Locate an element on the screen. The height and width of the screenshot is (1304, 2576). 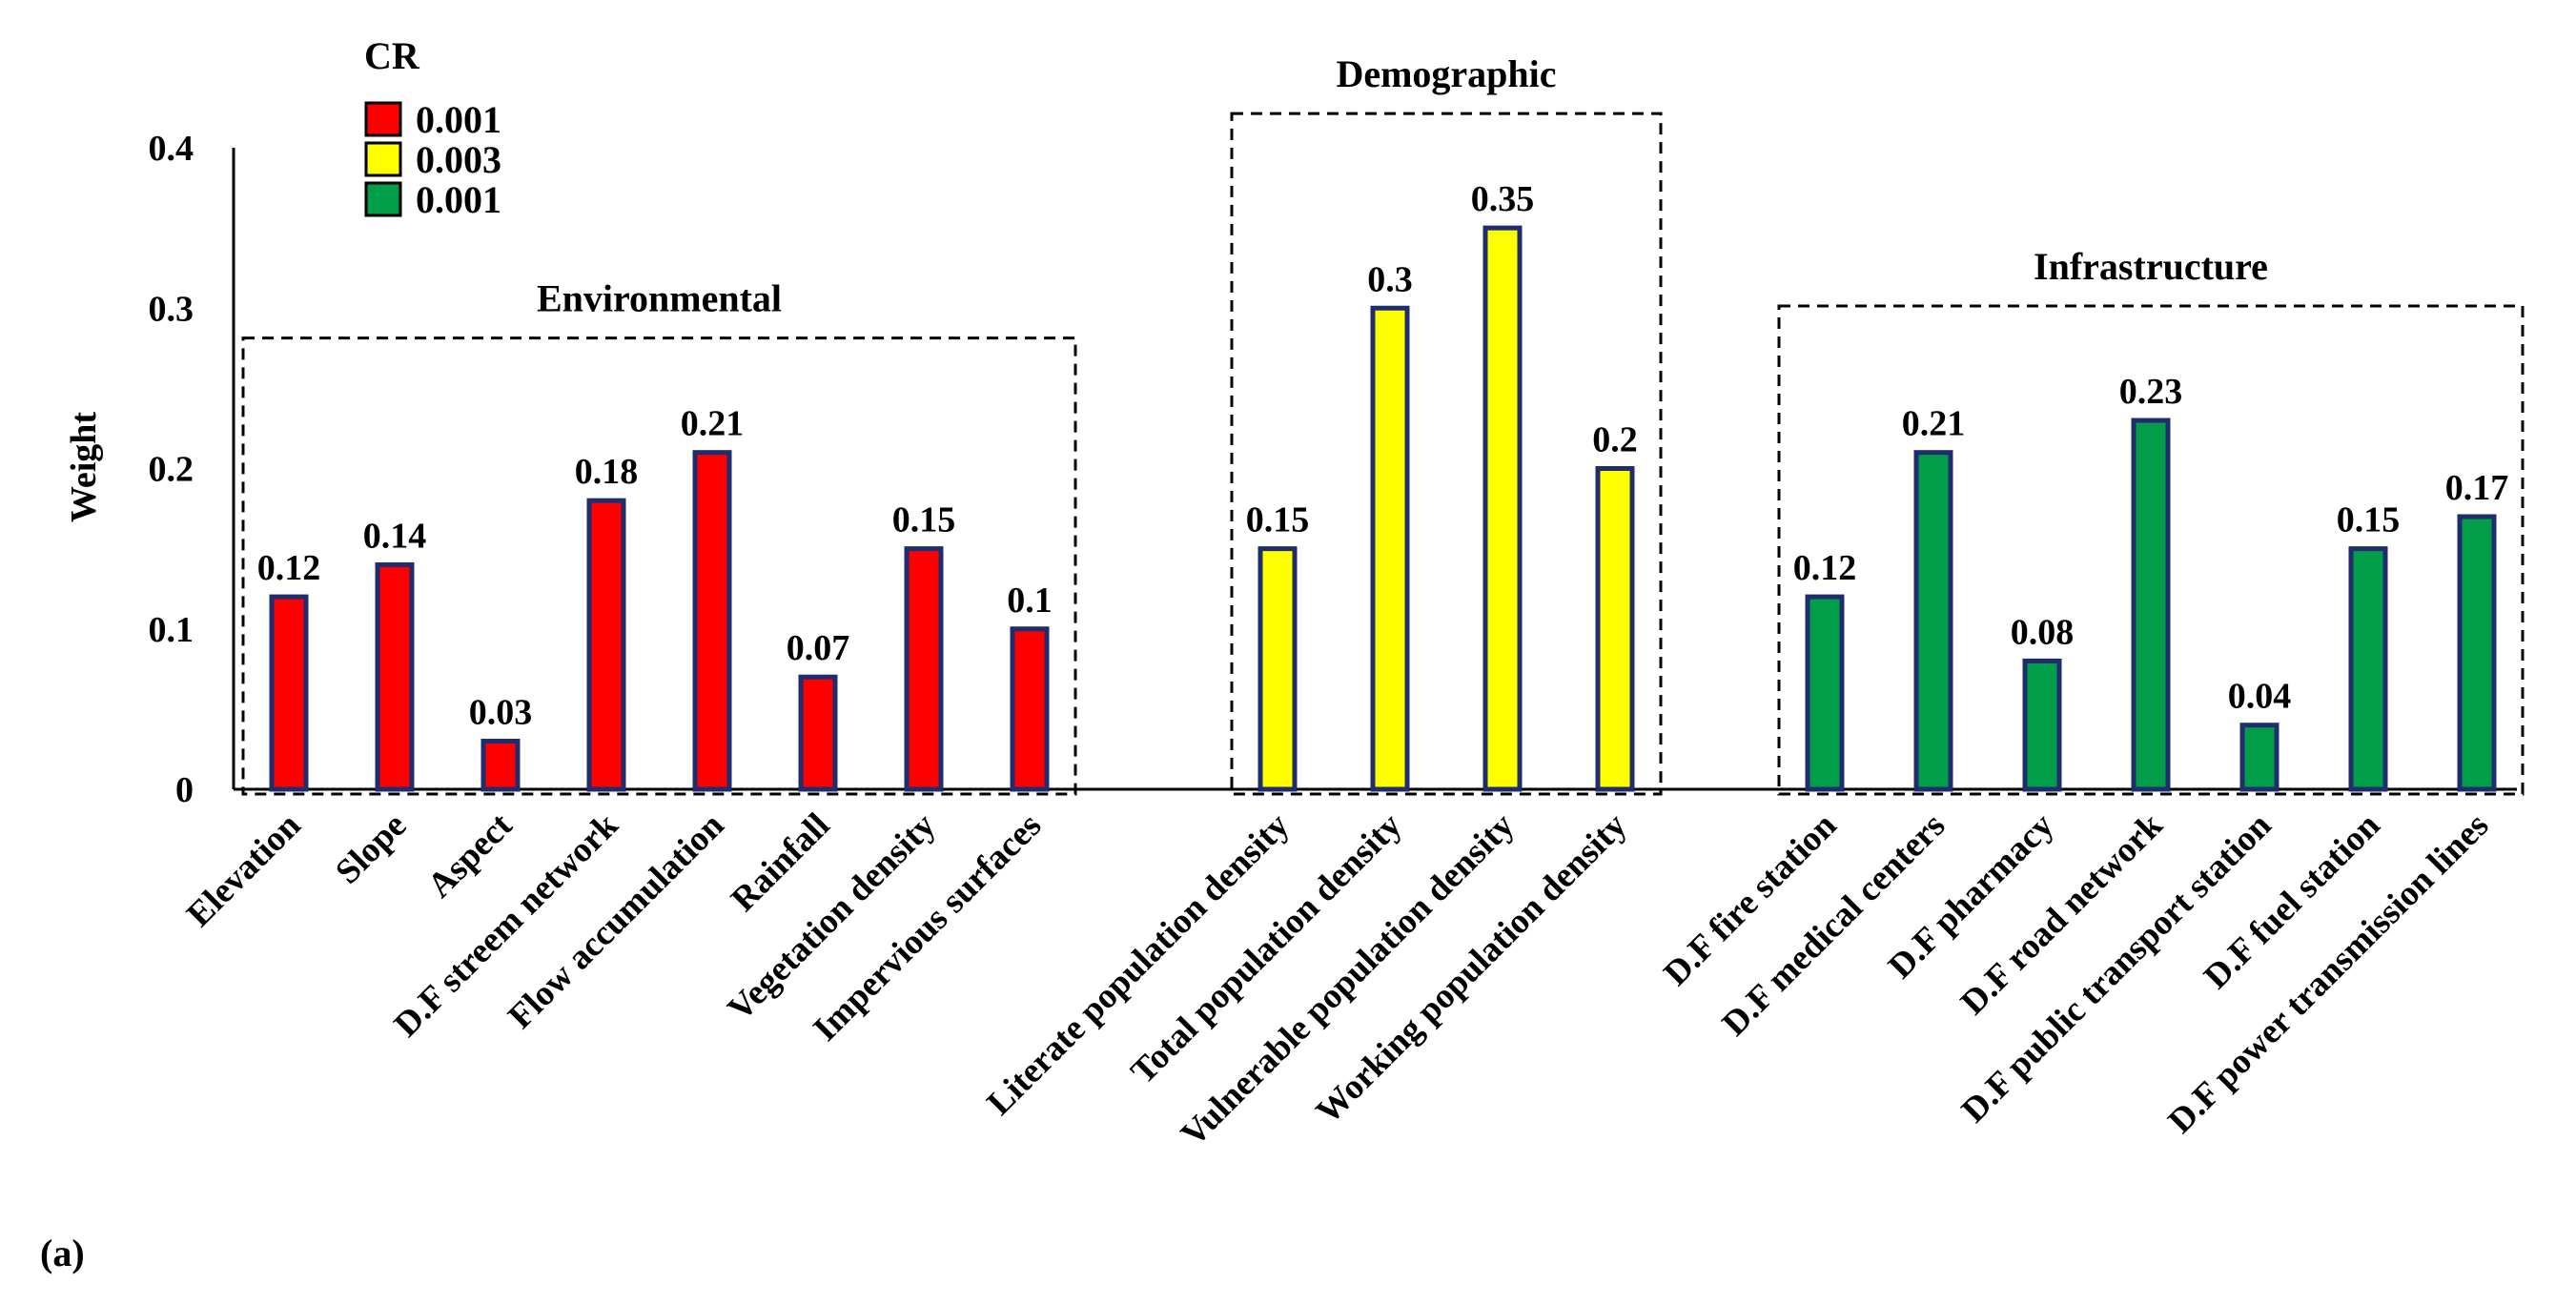
data-label: 0.35 is located at coordinates (1503, 199).